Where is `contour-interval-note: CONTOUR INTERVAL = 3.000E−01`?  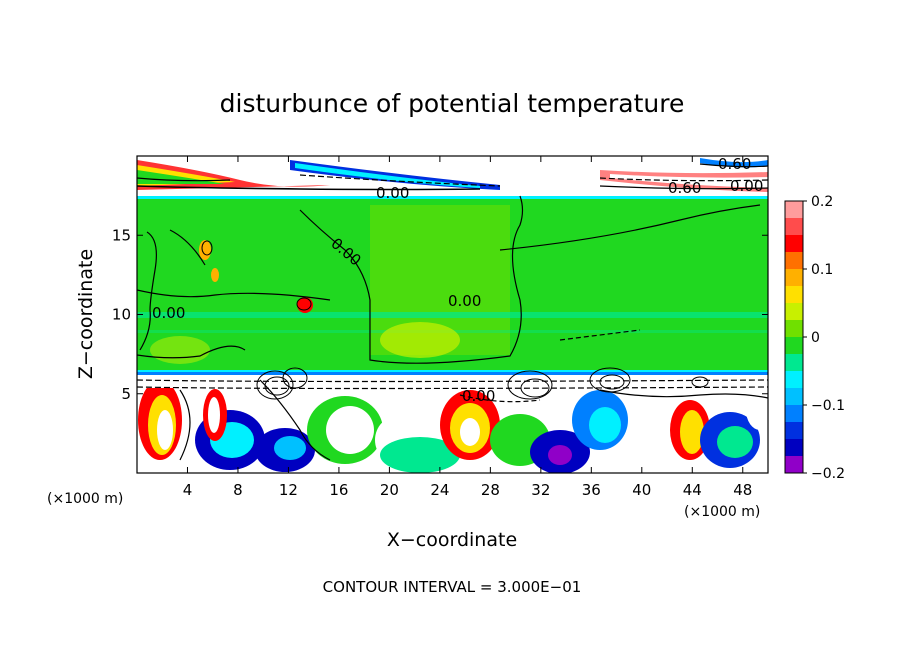 contour-interval-note: CONTOUR INTERVAL = 3.000E−01 is located at coordinates (452, 587).